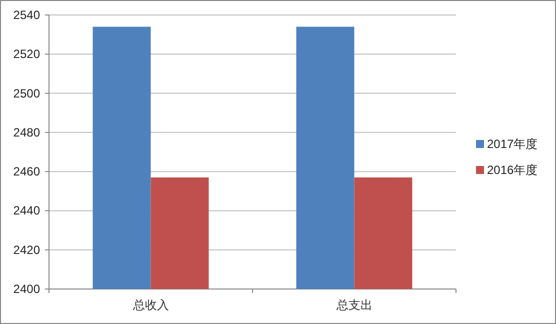  Describe the element at coordinates (512, 144) in the screenshot. I see `legend-label: 2017年度` at that location.